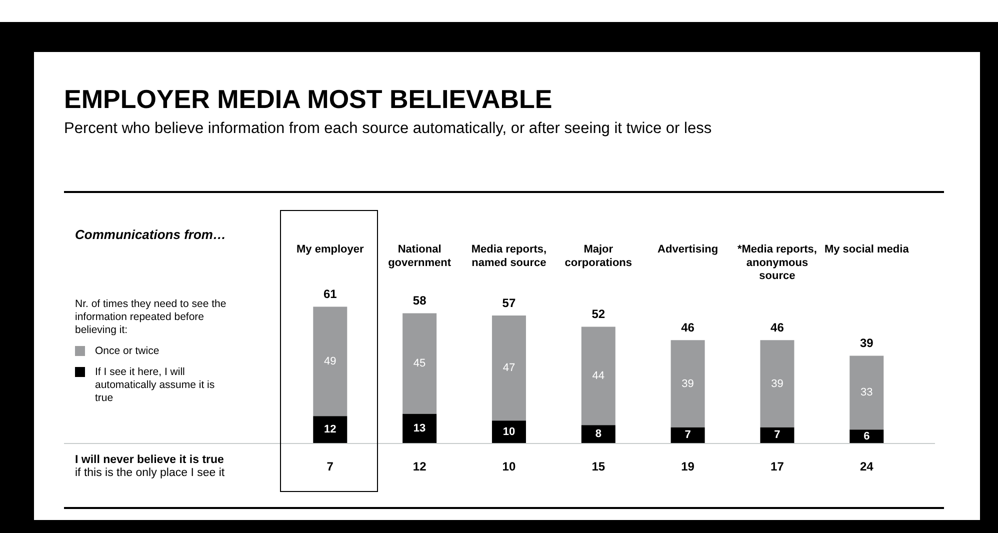 This screenshot has width=998, height=533. Describe the element at coordinates (150, 473) in the screenshot. I see `text: if this is the only place I see it` at that location.